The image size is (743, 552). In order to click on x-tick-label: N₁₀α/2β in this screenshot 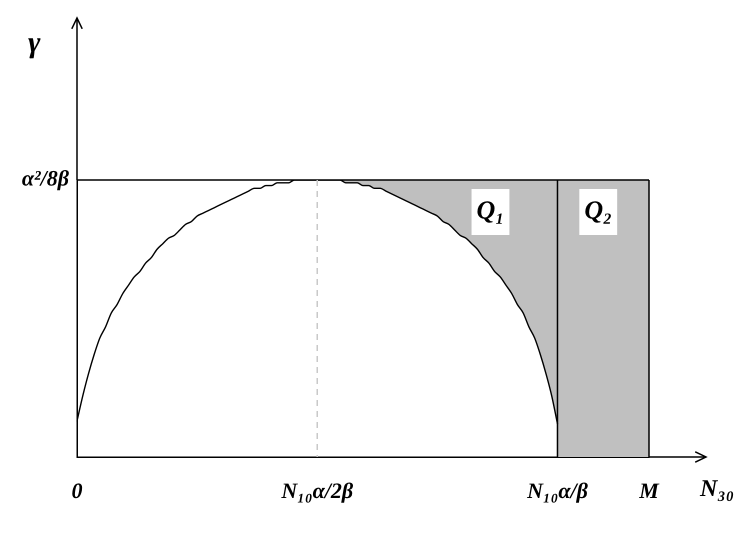, I will do `click(317, 490)`.